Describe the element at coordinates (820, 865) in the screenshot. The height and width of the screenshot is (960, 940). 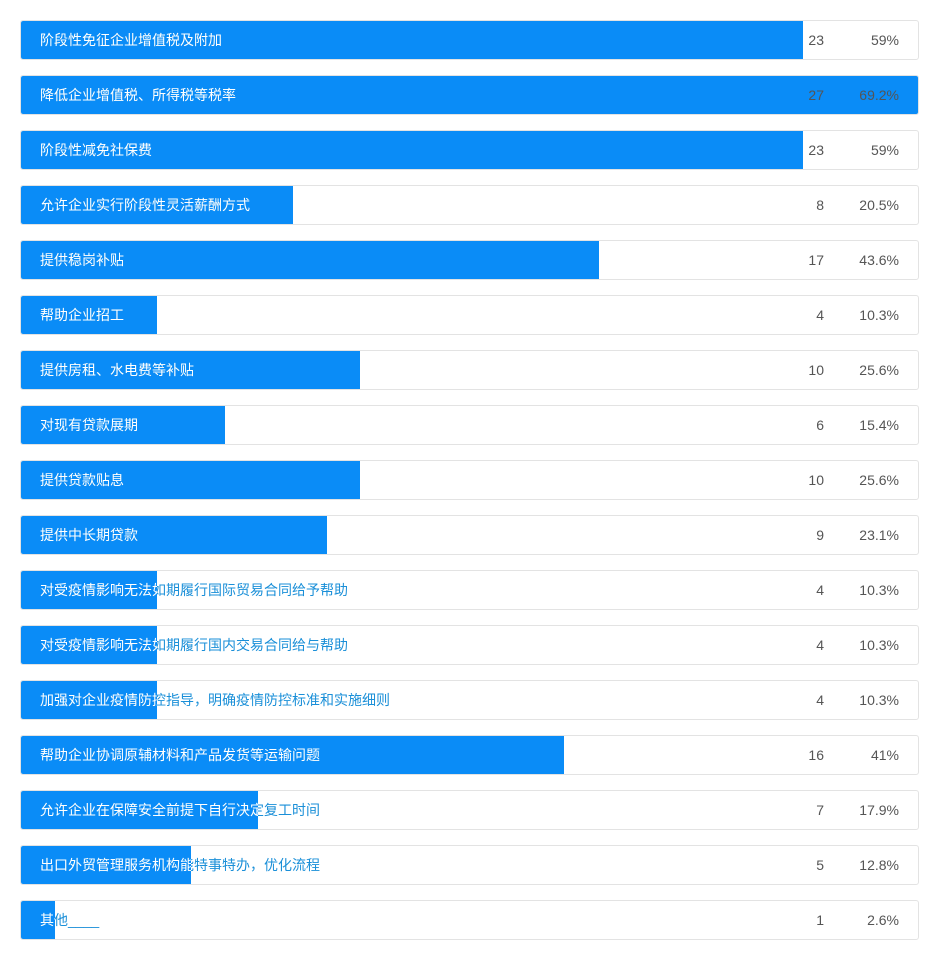
I see `count-label: 5` at that location.